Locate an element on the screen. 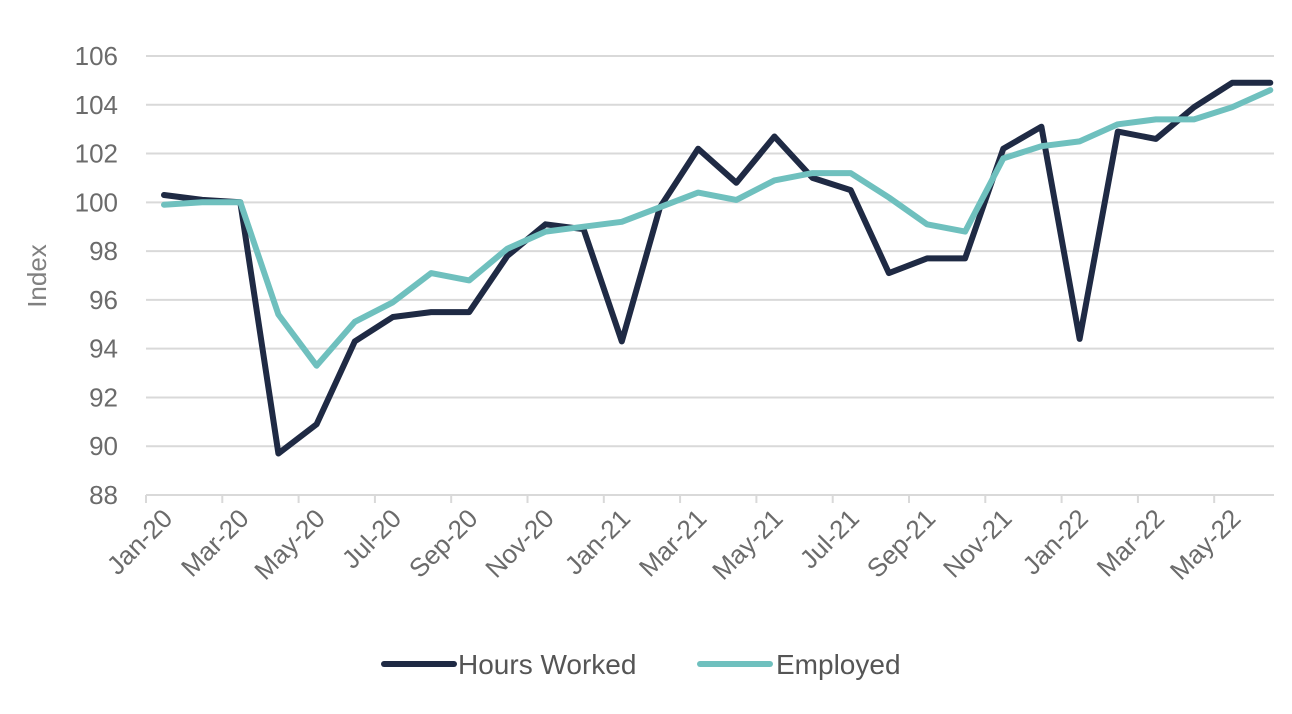 This screenshot has width=1292, height=714. x-tick-label: Jul-21 is located at coordinates (829, 538).